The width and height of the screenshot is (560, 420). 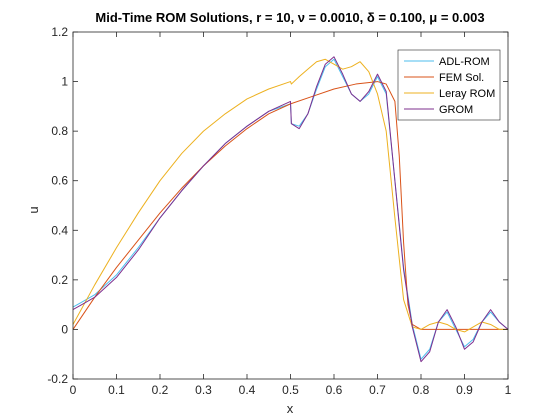 What do you see at coordinates (59, 181) in the screenshot?
I see `y-tick-label: 0.6` at bounding box center [59, 181].